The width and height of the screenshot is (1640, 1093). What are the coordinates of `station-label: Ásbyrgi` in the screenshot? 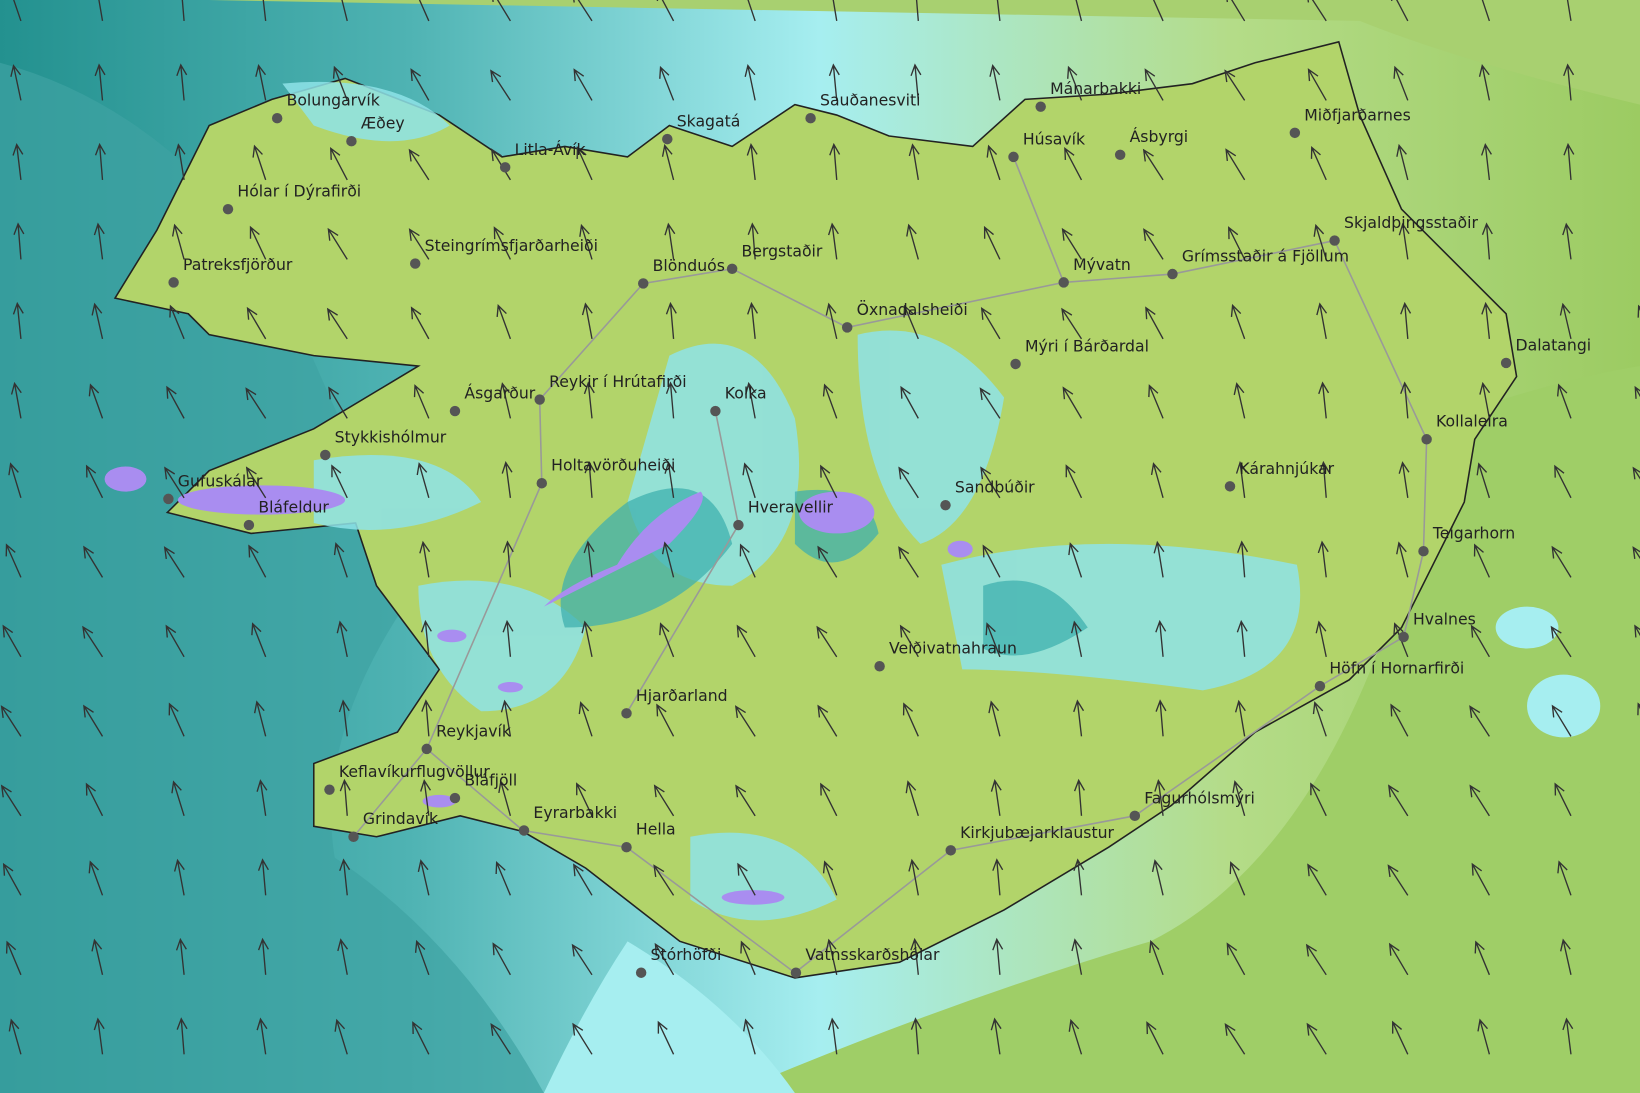 It's located at (1159, 136).